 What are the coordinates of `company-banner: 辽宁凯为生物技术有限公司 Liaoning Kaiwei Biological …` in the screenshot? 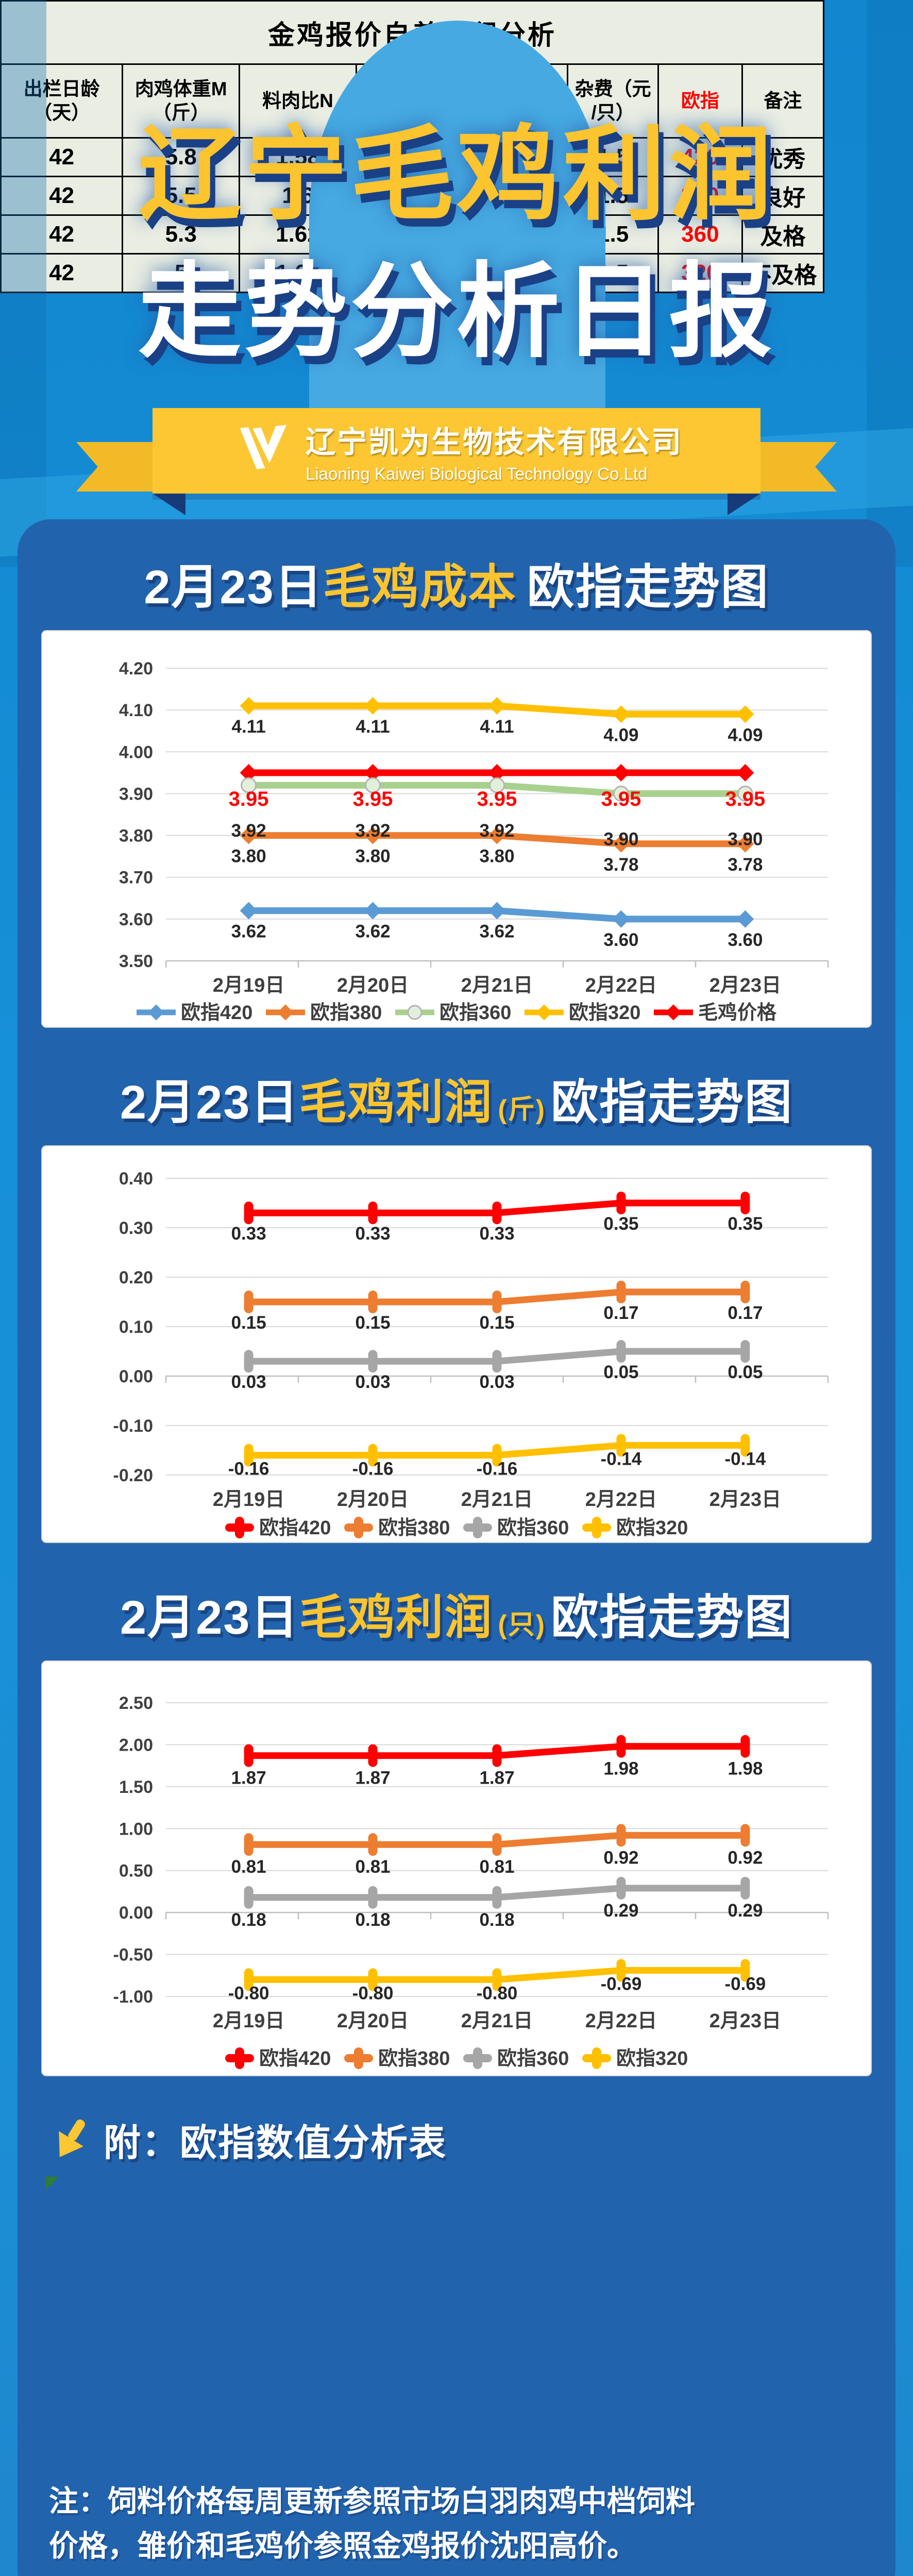 It's located at (457, 451).